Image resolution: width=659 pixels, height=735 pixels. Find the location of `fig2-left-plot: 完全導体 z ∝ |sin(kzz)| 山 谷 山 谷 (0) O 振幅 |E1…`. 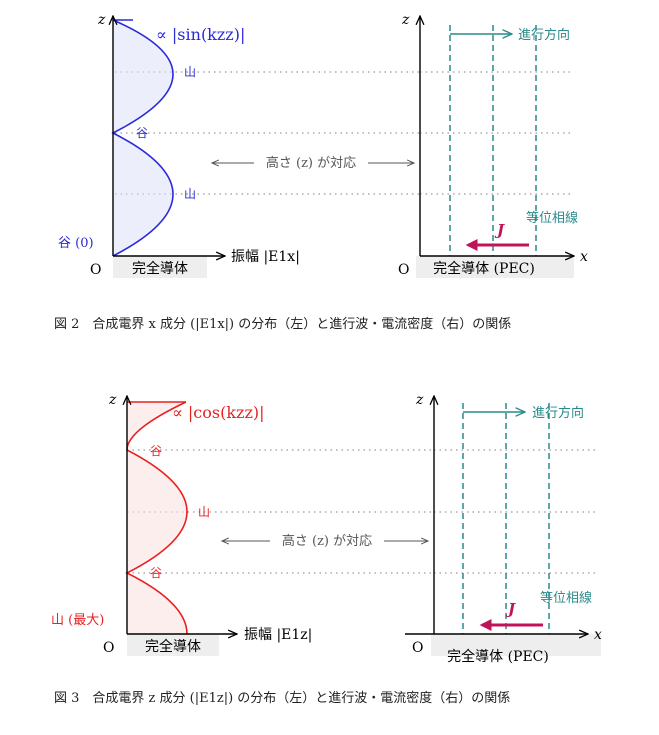

fig2-left-plot: 完全導体 z ∝ |sin(kzz)| 山 谷 山 谷 (0) O 振幅 |E1… is located at coordinates (179, 145).